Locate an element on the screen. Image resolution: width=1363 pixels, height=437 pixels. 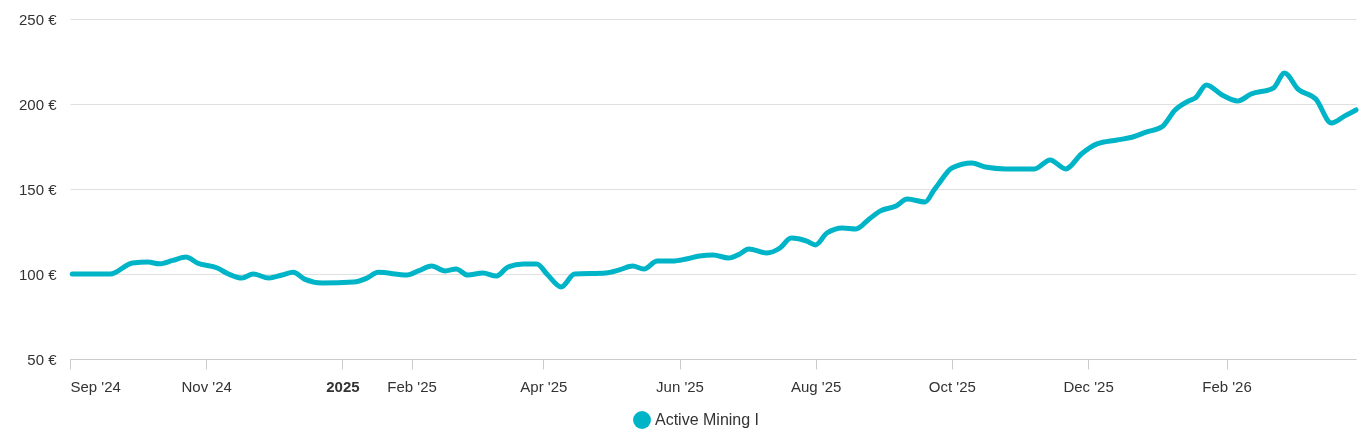
y-tick-label: 200 € is located at coordinates (38, 104).